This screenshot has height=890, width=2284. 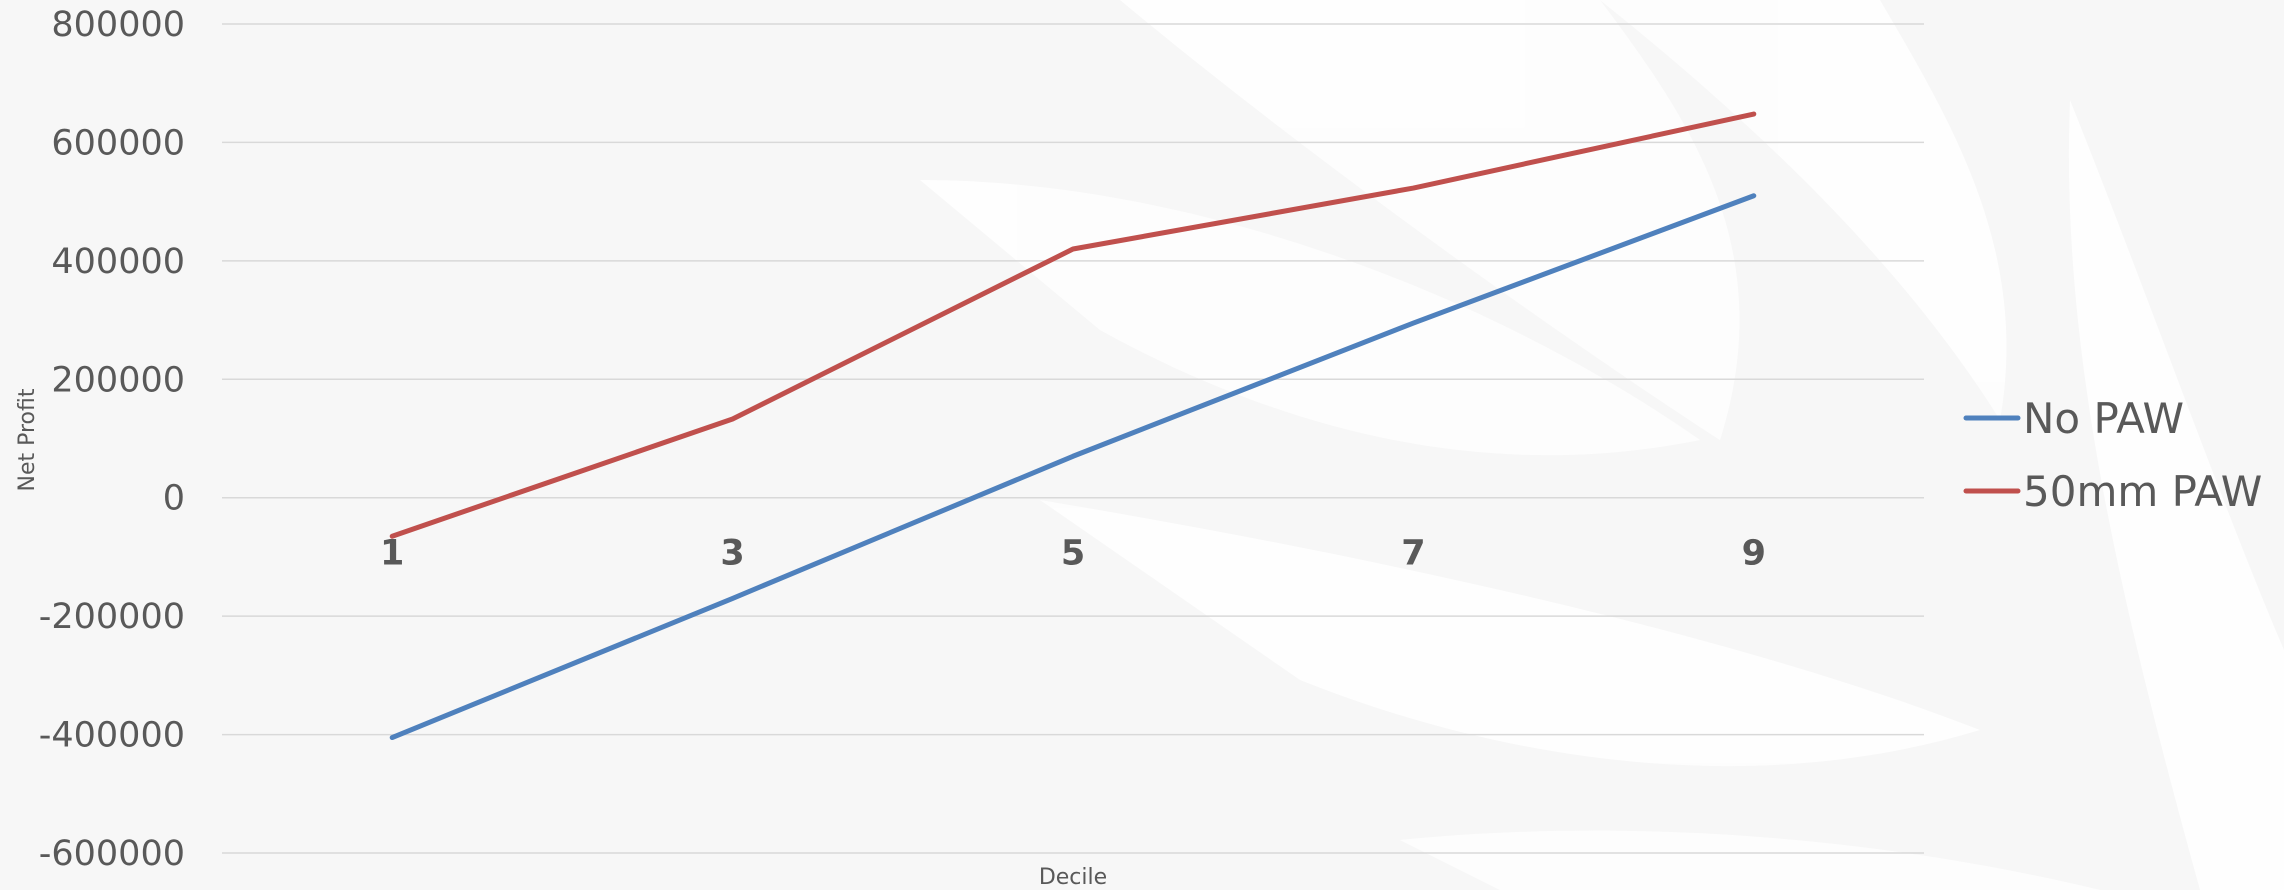 I want to click on legend: No PAW 50mm PAW, so click(x=2112, y=455).